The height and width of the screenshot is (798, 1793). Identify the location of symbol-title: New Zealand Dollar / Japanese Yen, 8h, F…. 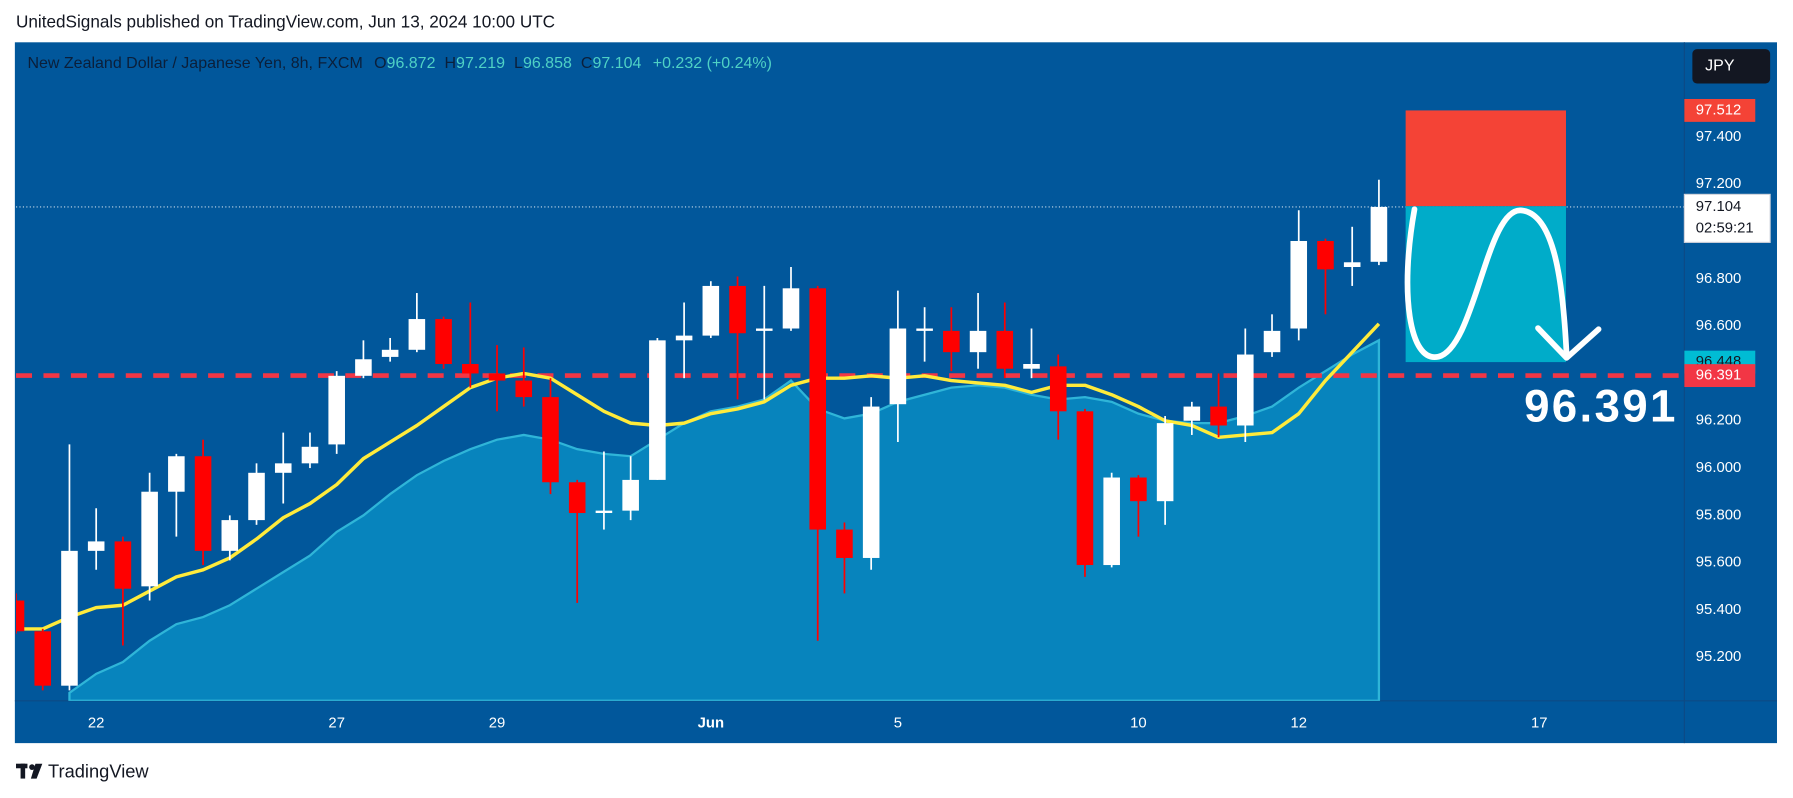
(194, 63).